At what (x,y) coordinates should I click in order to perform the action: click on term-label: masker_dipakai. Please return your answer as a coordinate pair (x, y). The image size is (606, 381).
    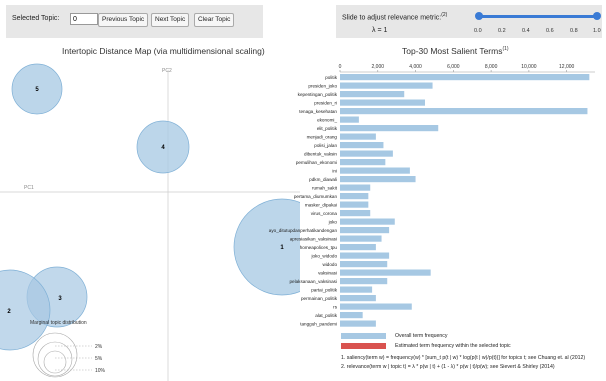
    Looking at the image, I should click on (321, 204).